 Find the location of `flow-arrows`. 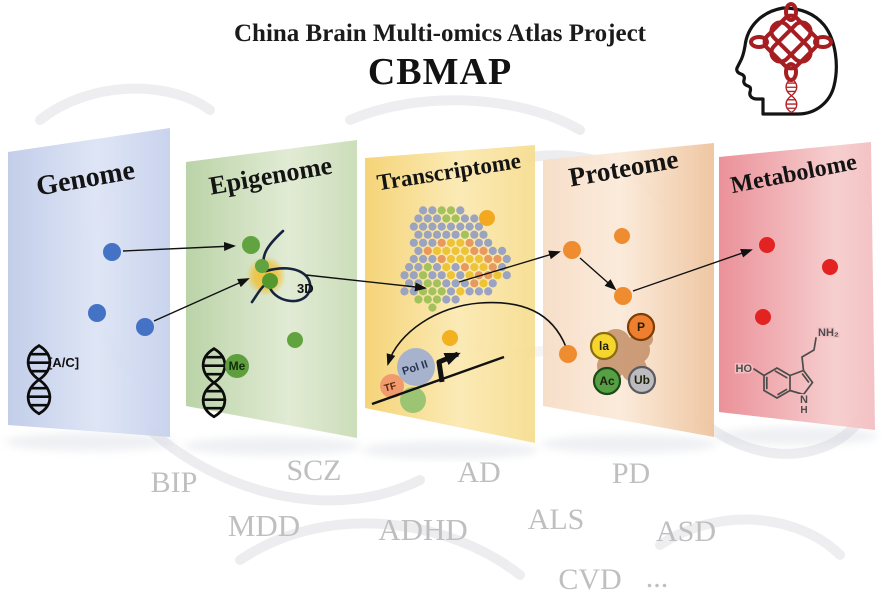

flow-arrows is located at coordinates (437, 281).